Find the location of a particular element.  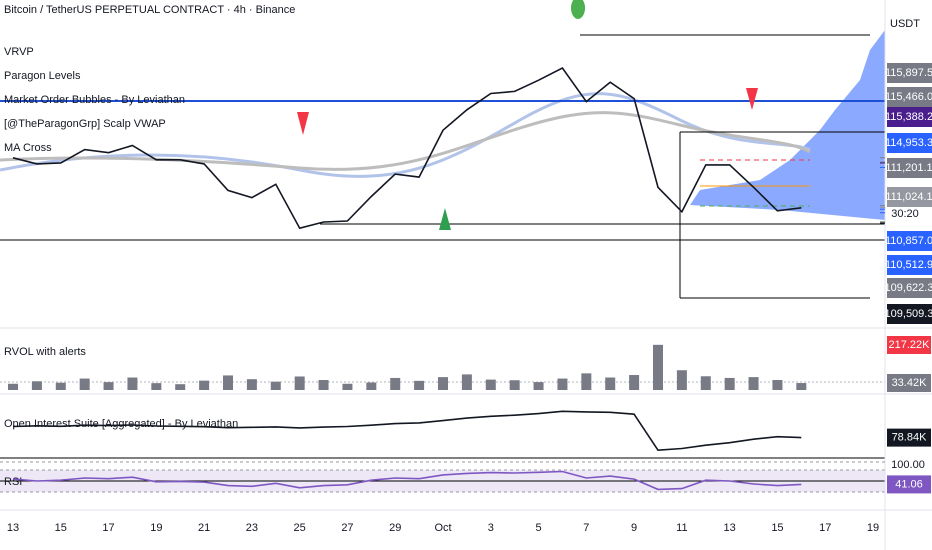

price-tag-label: 110,512.9 is located at coordinates (908, 265).